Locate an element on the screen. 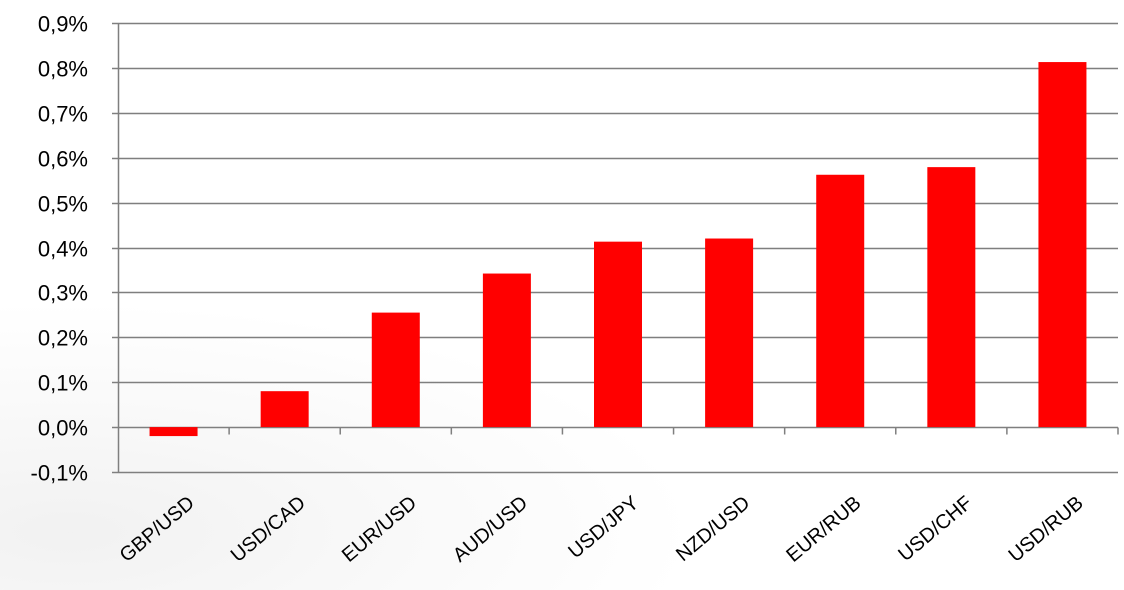 This screenshot has height=590, width=1124. bar-eur-usd is located at coordinates (395, 370).